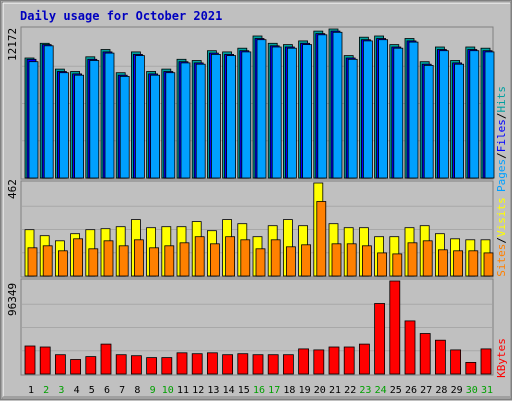 The image size is (512, 401). What do you see at coordinates (107, 390) in the screenshot?
I see `day-label-6: 6` at bounding box center [107, 390].